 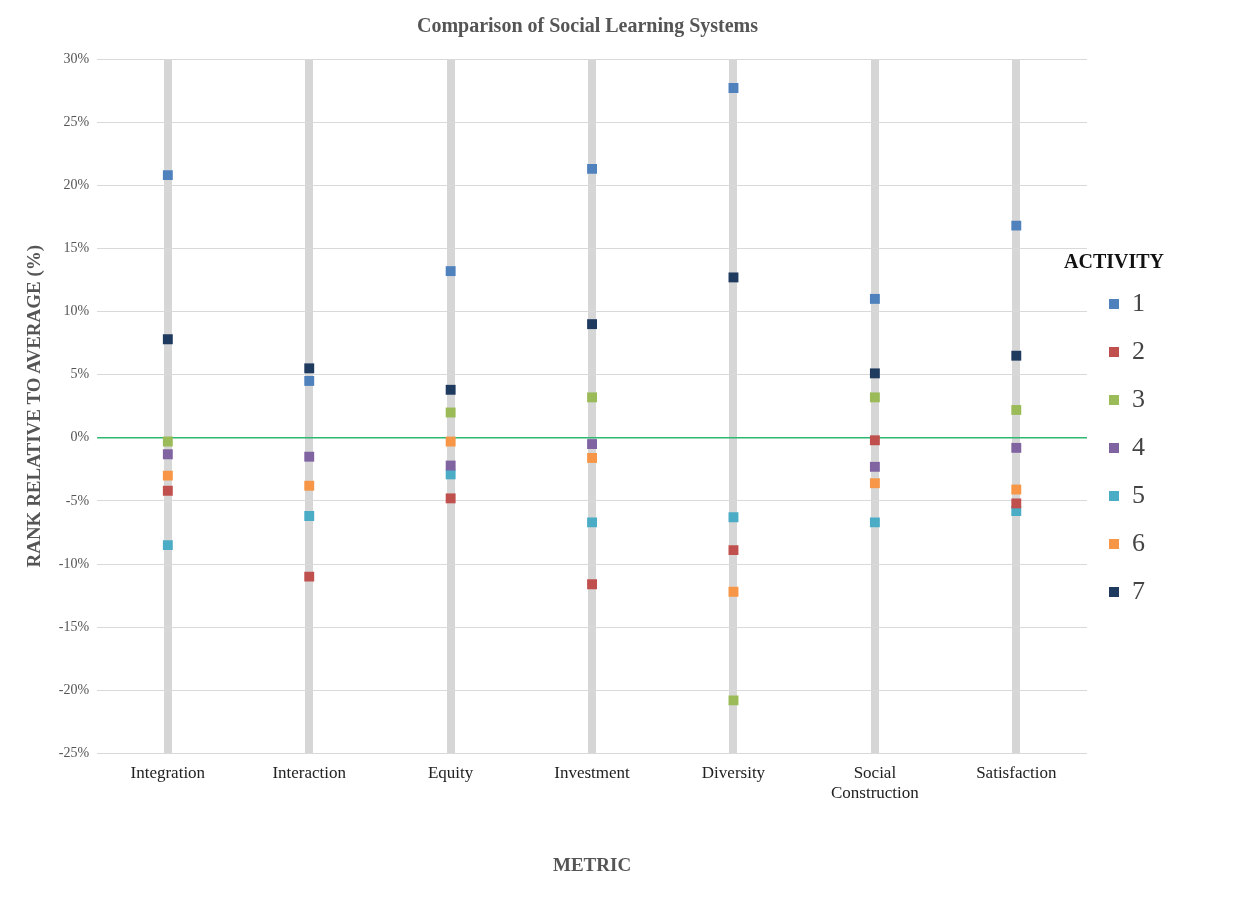 What do you see at coordinates (592, 773) in the screenshot?
I see `x-tick-label: Investment` at bounding box center [592, 773].